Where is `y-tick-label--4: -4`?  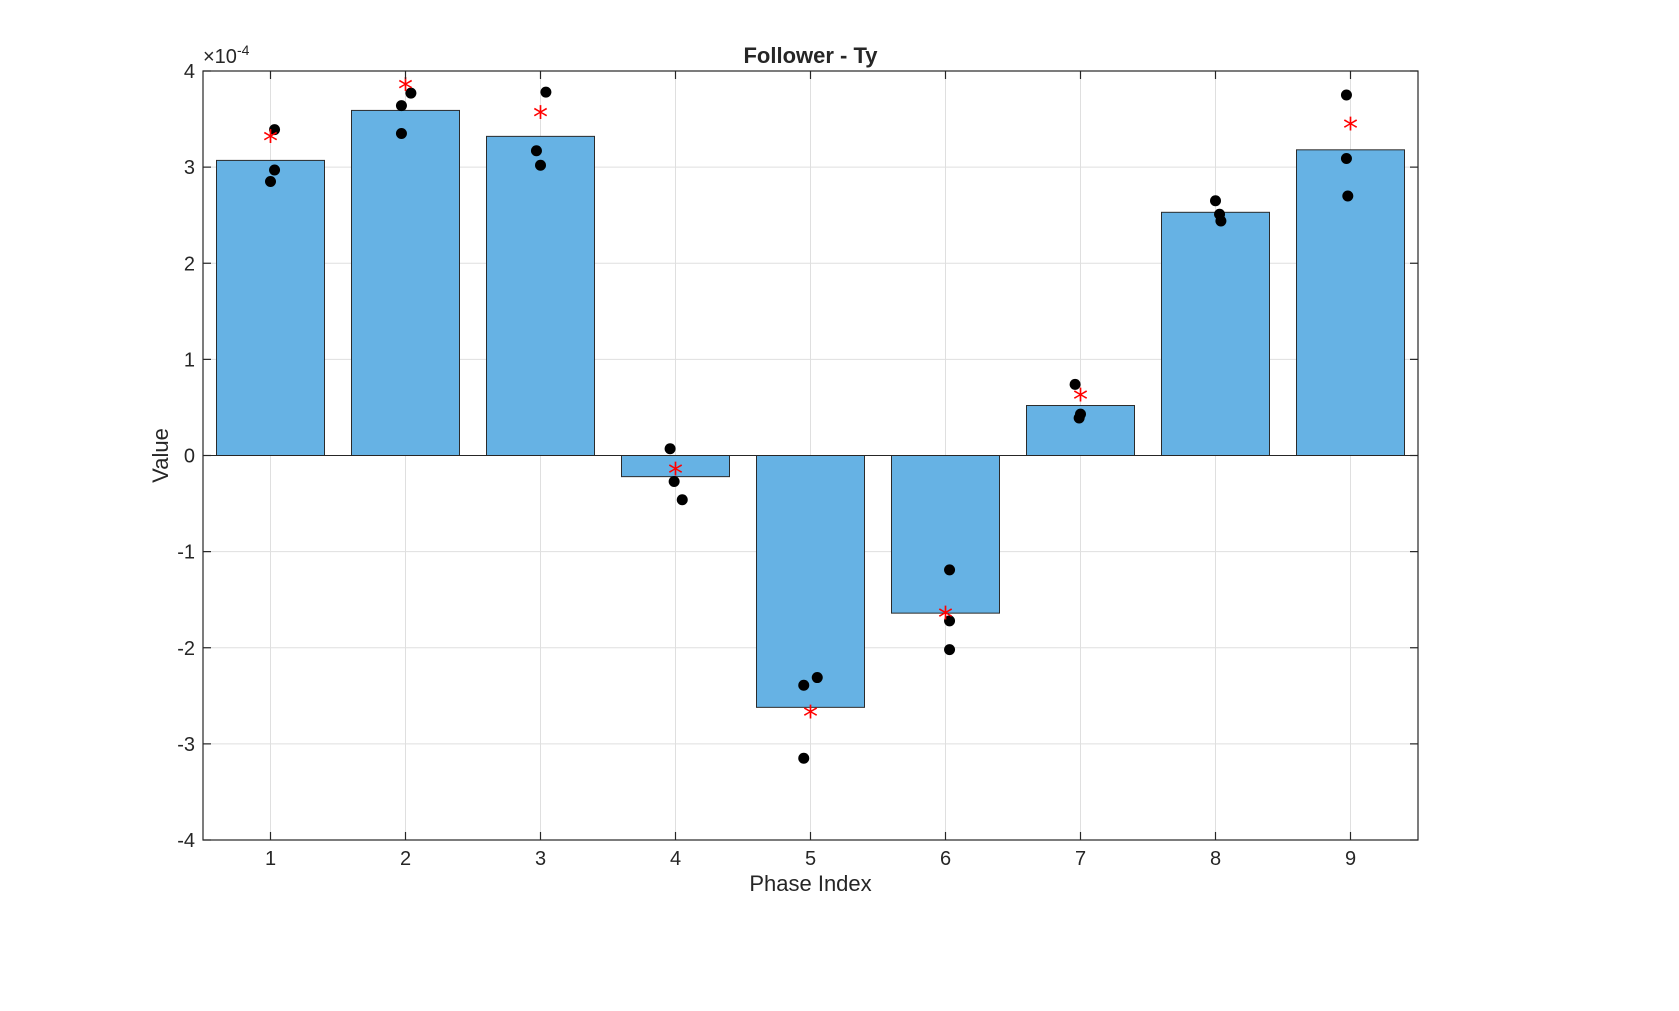 y-tick-label--4: -4 is located at coordinates (186, 841).